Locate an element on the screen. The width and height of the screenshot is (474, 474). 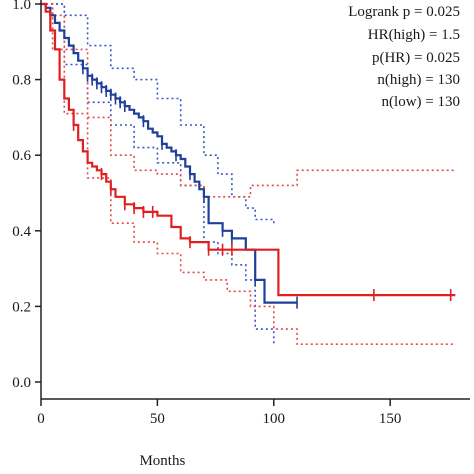
annotation-logrank: Logrank p = 0.025 is located at coordinates (404, 12).